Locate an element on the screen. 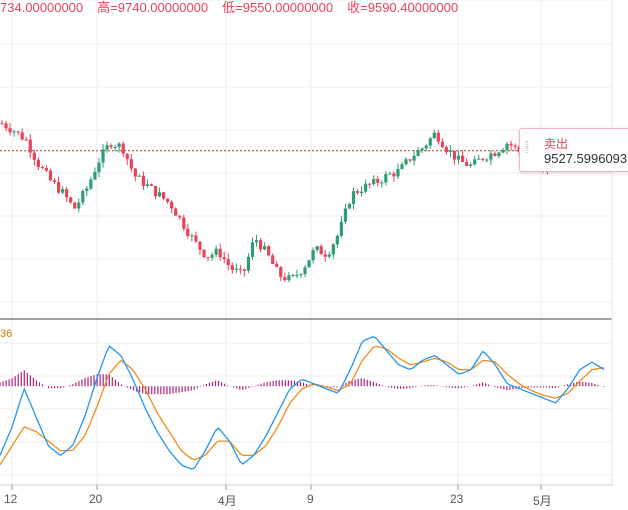 Image resolution: width=628 pixels, height=510 pixels. low-value: 9550.00000000 is located at coordinates (288, 7).